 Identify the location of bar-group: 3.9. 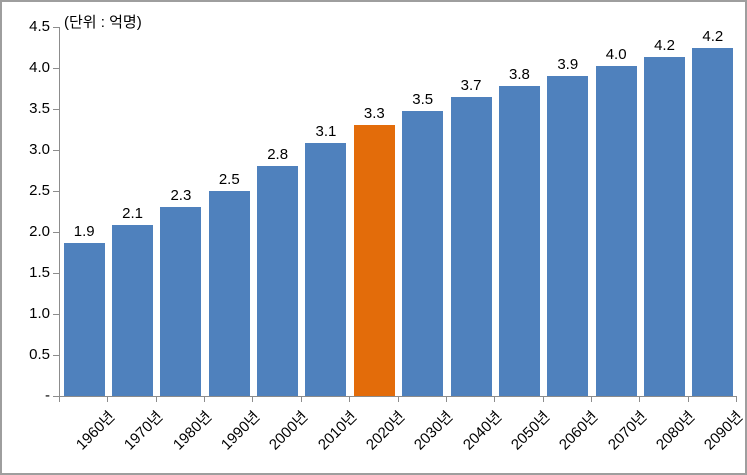
(568, 211).